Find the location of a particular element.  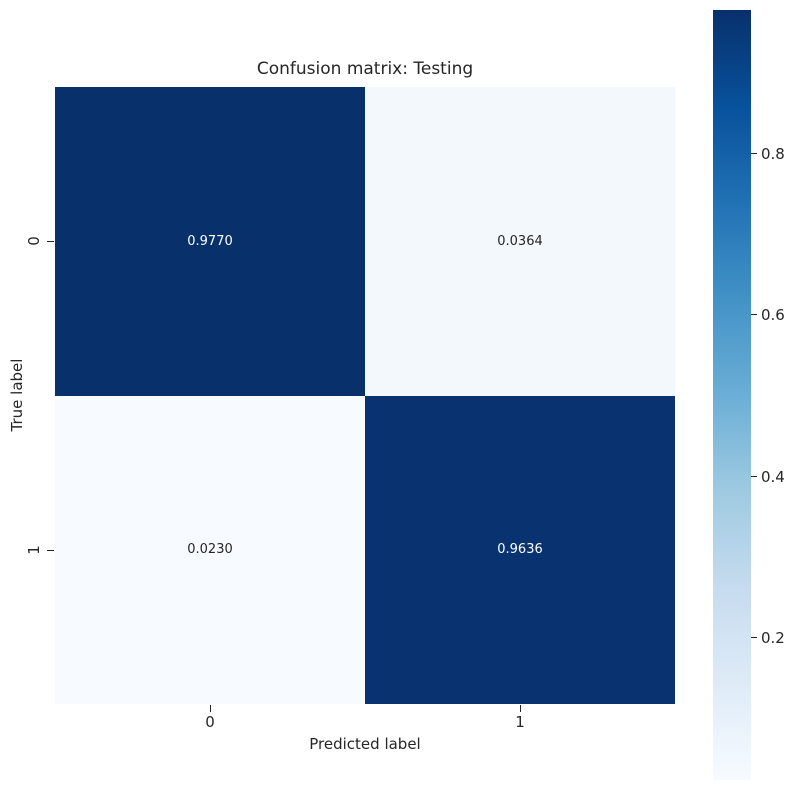

y-tick-label-1: 1 is located at coordinates (34, 550).